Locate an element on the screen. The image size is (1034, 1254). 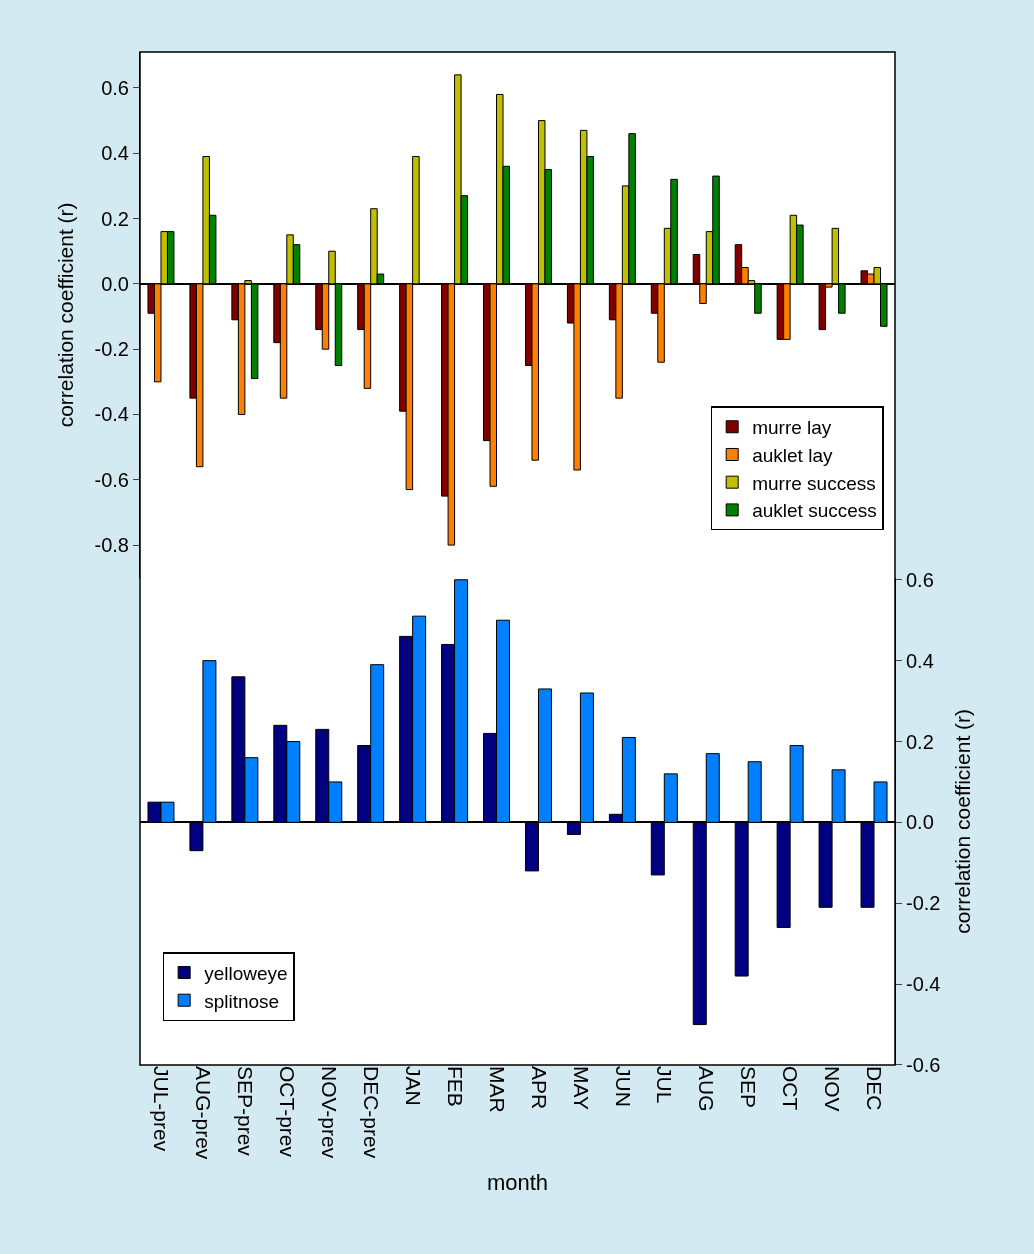
y2-axis-title: correlation coefficient (r) is located at coordinates (962, 821).